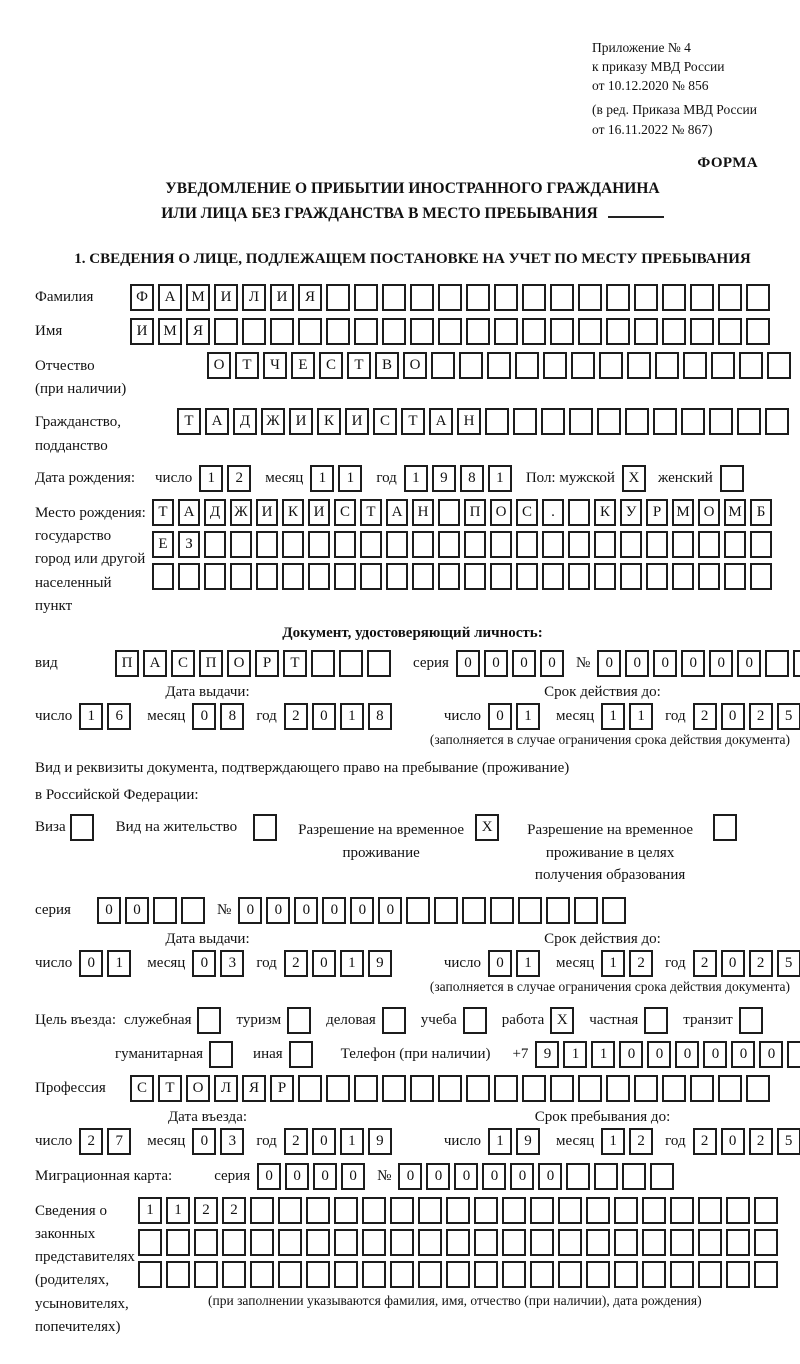  Describe the element at coordinates (788, 1141) in the screenshot. I see `char-cell: 5` at that location.